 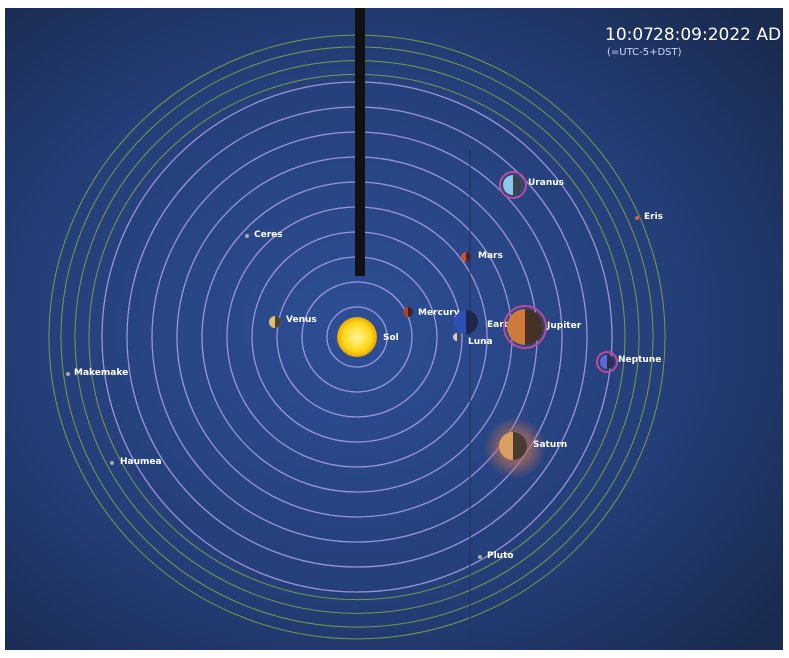 What do you see at coordinates (546, 183) in the screenshot?
I see `body-label: Uranus` at bounding box center [546, 183].